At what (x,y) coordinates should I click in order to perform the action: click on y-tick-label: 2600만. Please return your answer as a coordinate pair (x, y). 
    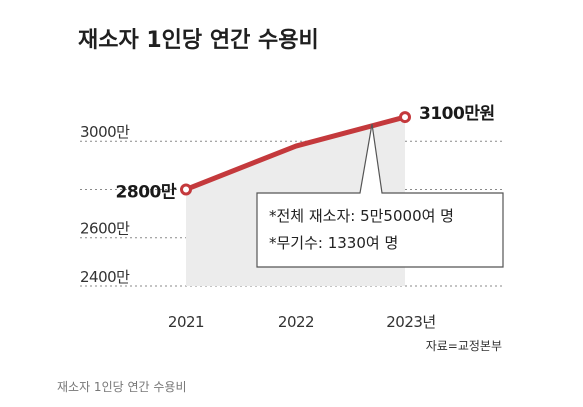
    Looking at the image, I should click on (105, 229).